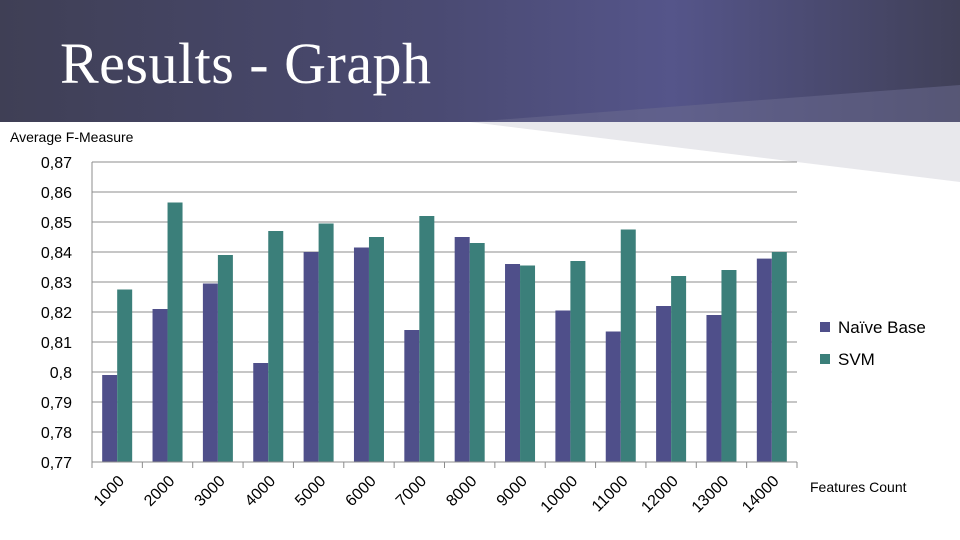 The height and width of the screenshot is (540, 960). Describe the element at coordinates (56, 253) in the screenshot. I see `y-tick-label: 0,84` at that location.